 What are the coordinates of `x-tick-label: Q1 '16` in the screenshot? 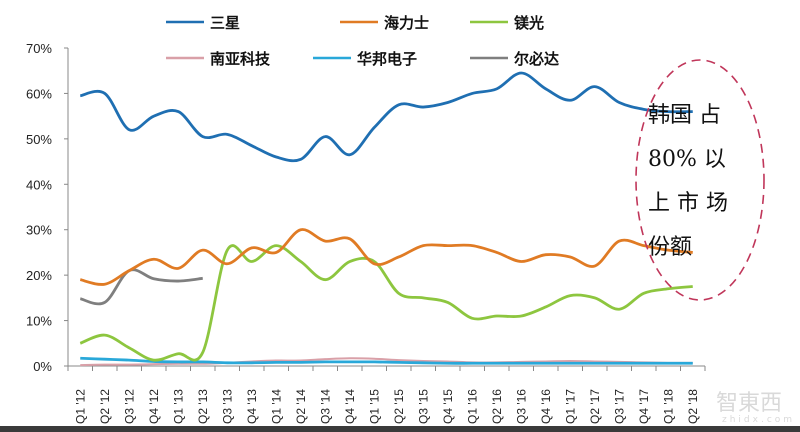 It's located at (472, 406).